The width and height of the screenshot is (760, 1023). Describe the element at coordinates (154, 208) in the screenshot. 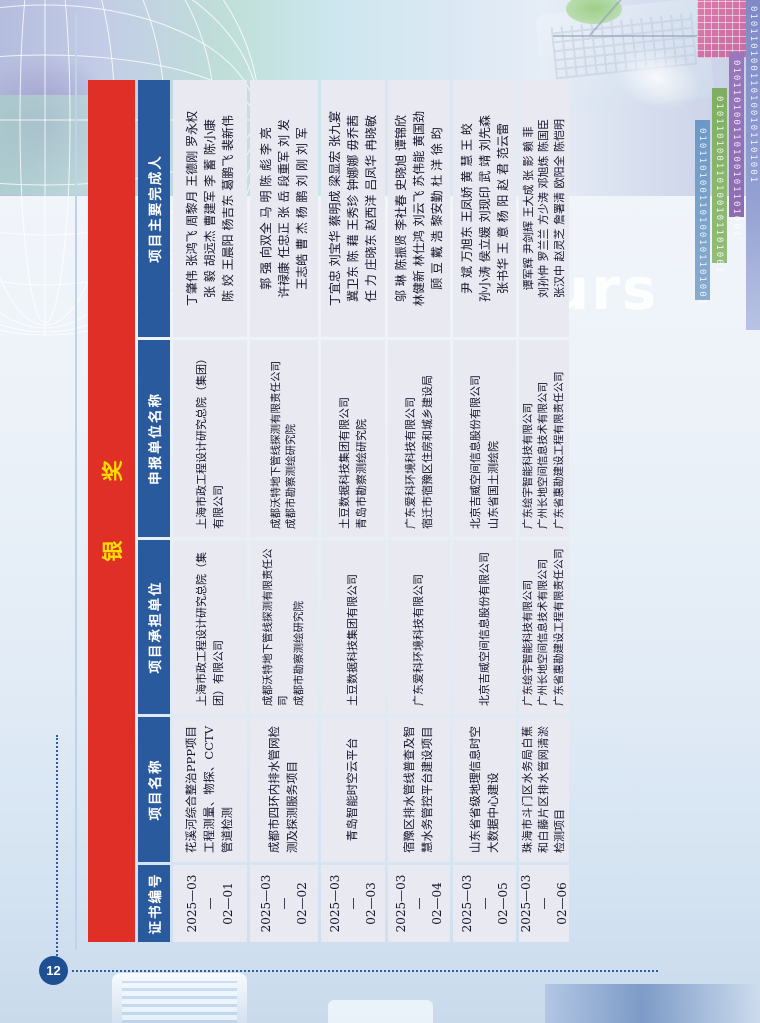

I see `header-main-contributors: 项目主要完成人` at that location.